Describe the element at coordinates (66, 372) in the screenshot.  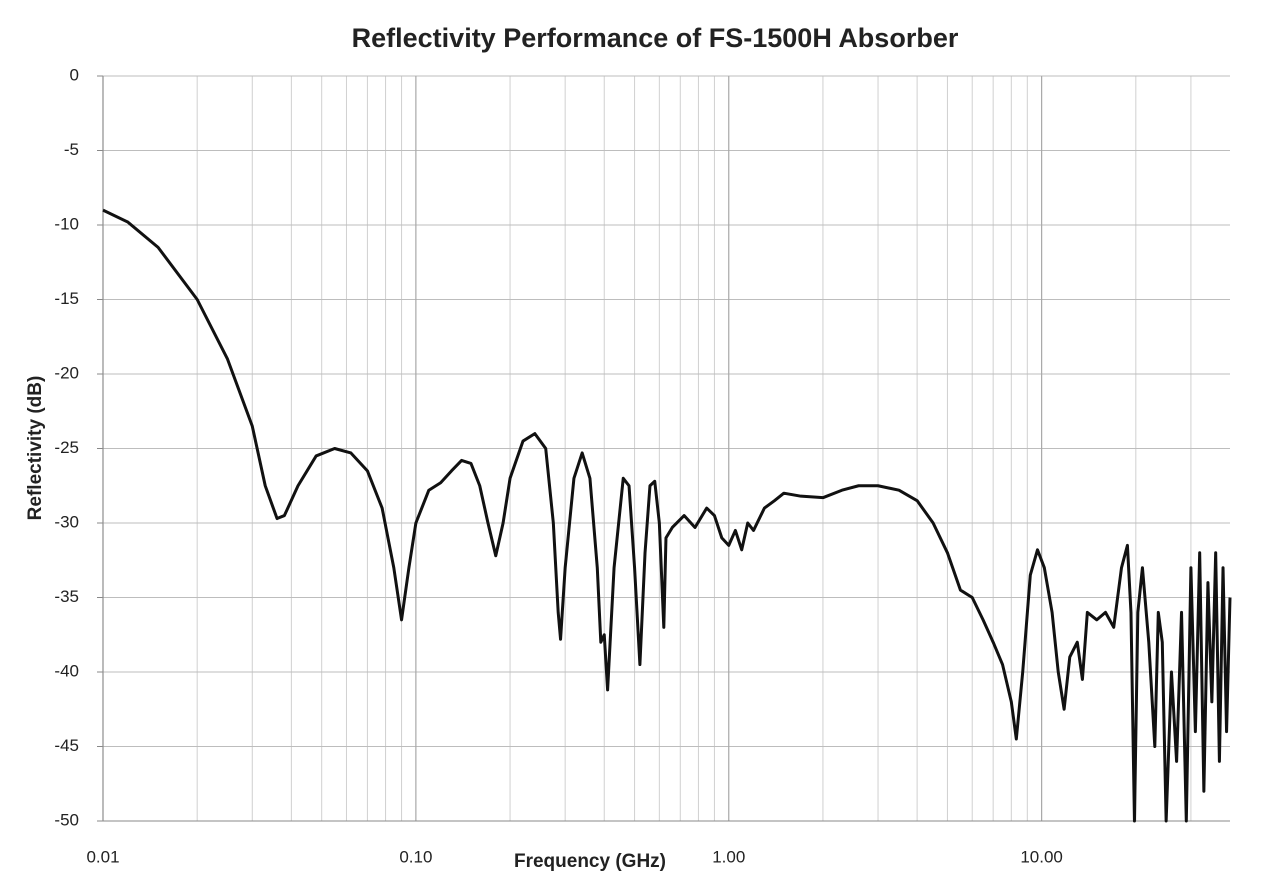
I see `y-tick-label: -20` at that location.